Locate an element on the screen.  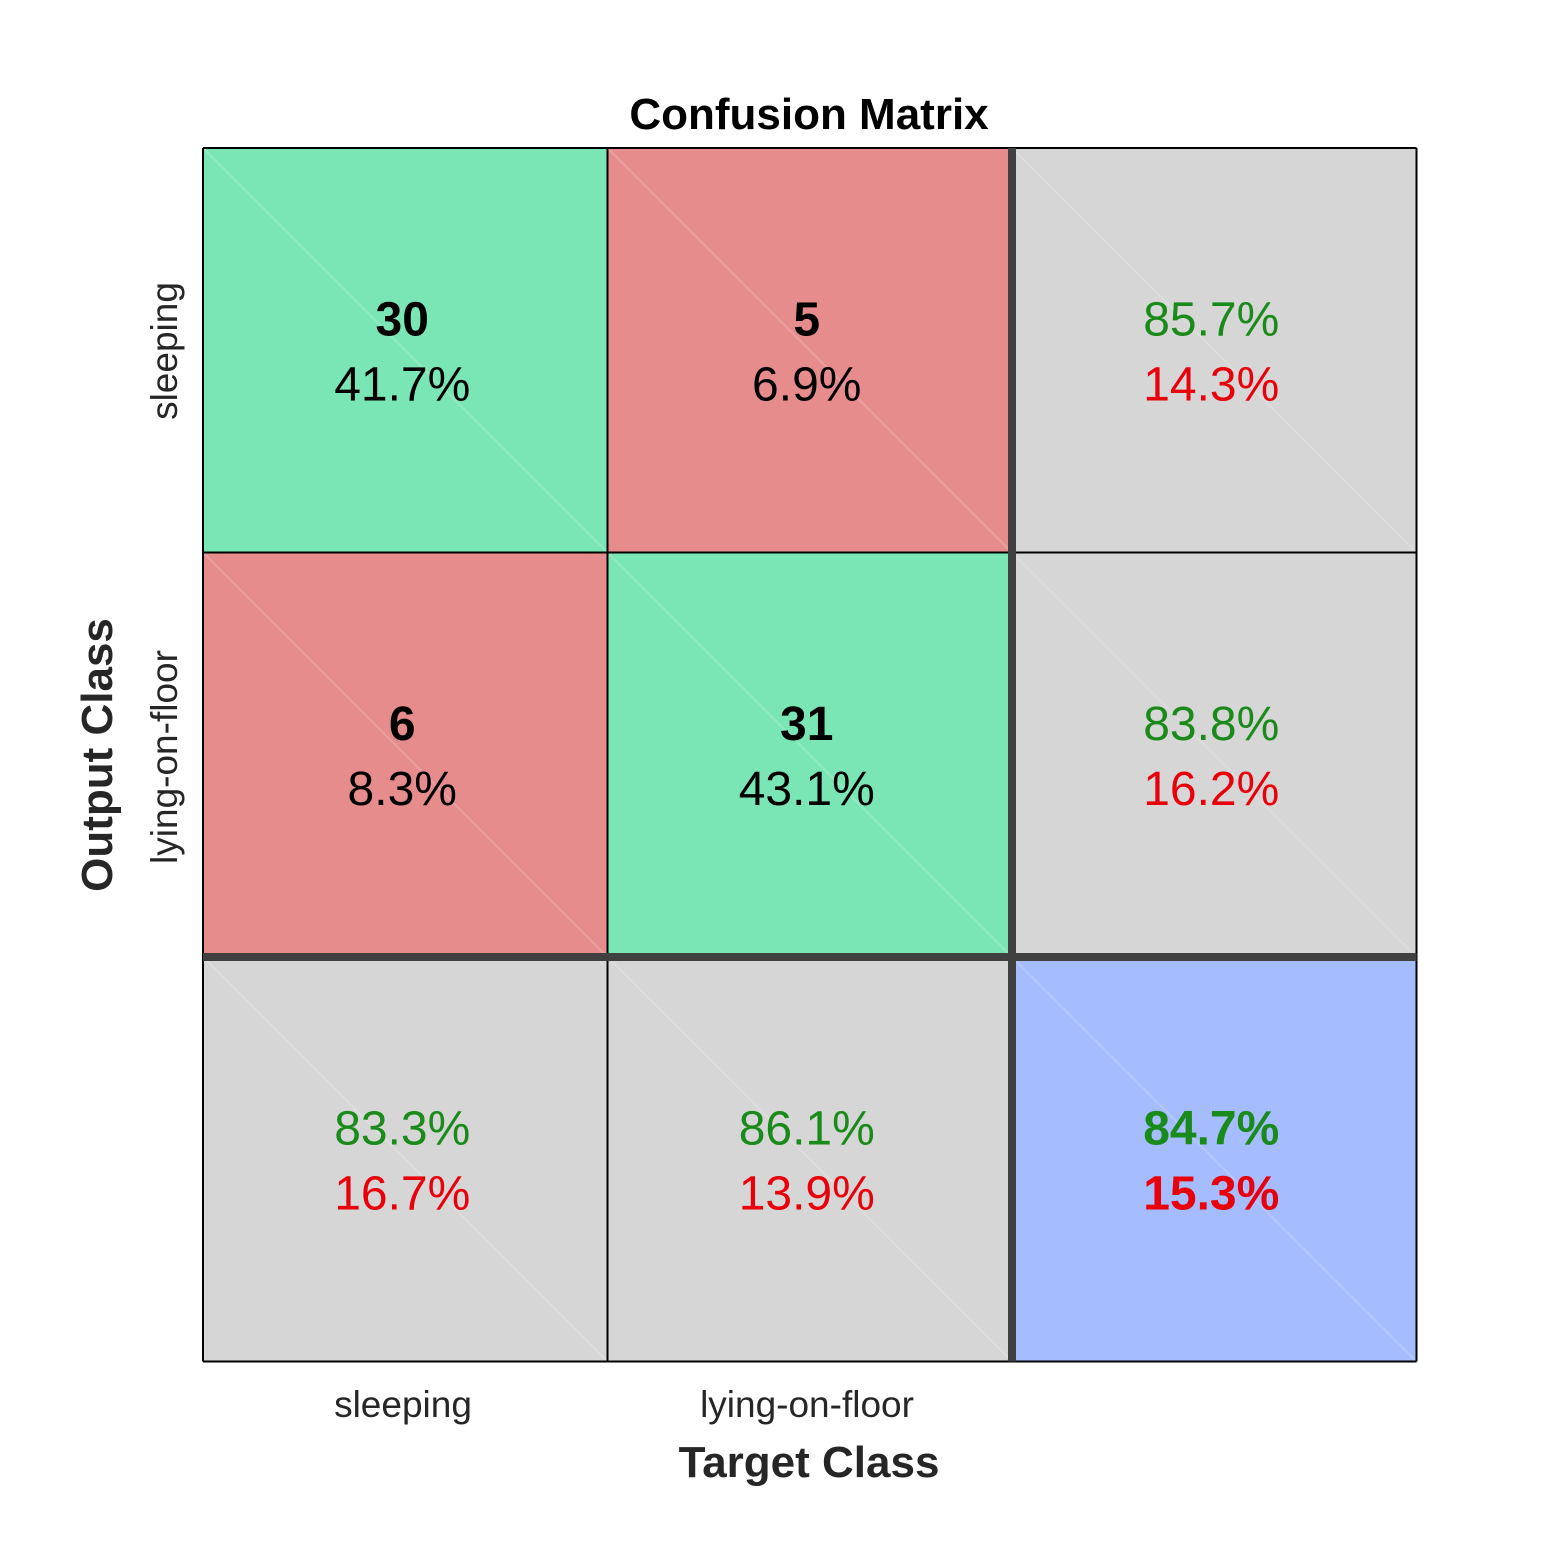
cell-count-0-0: 30 is located at coordinates (402, 319).